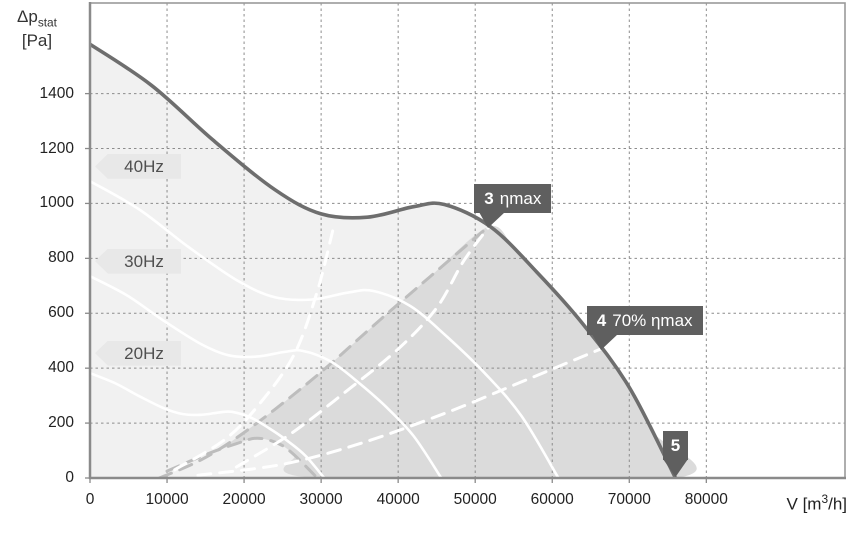 This screenshot has height=537, width=849. What do you see at coordinates (56, 148) in the screenshot?
I see `y-tick-label: 1200` at bounding box center [56, 148].